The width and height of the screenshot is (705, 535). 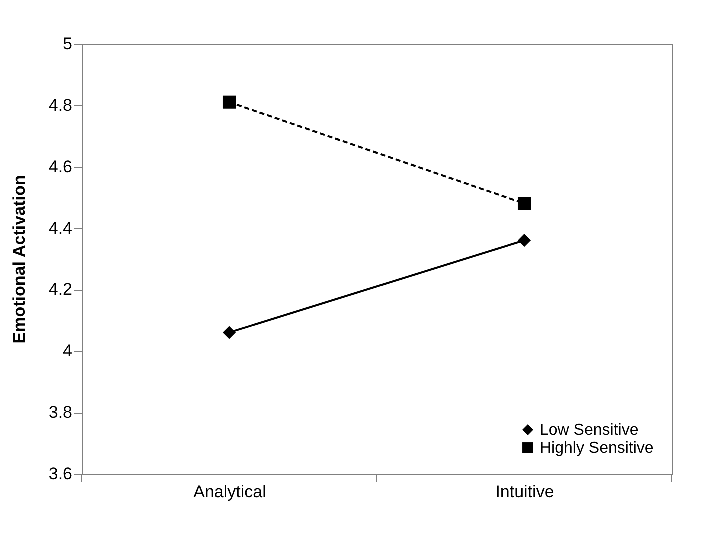 What do you see at coordinates (60, 474) in the screenshot?
I see `y-tick-label: 3.6` at bounding box center [60, 474].